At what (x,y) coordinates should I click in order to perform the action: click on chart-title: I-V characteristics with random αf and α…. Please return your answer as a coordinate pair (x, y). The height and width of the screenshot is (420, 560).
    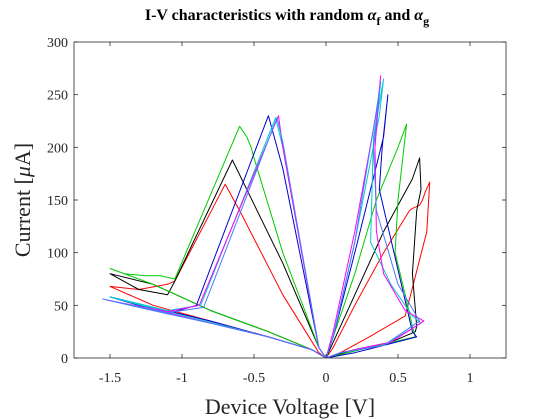
    Looking at the image, I should click on (287, 17).